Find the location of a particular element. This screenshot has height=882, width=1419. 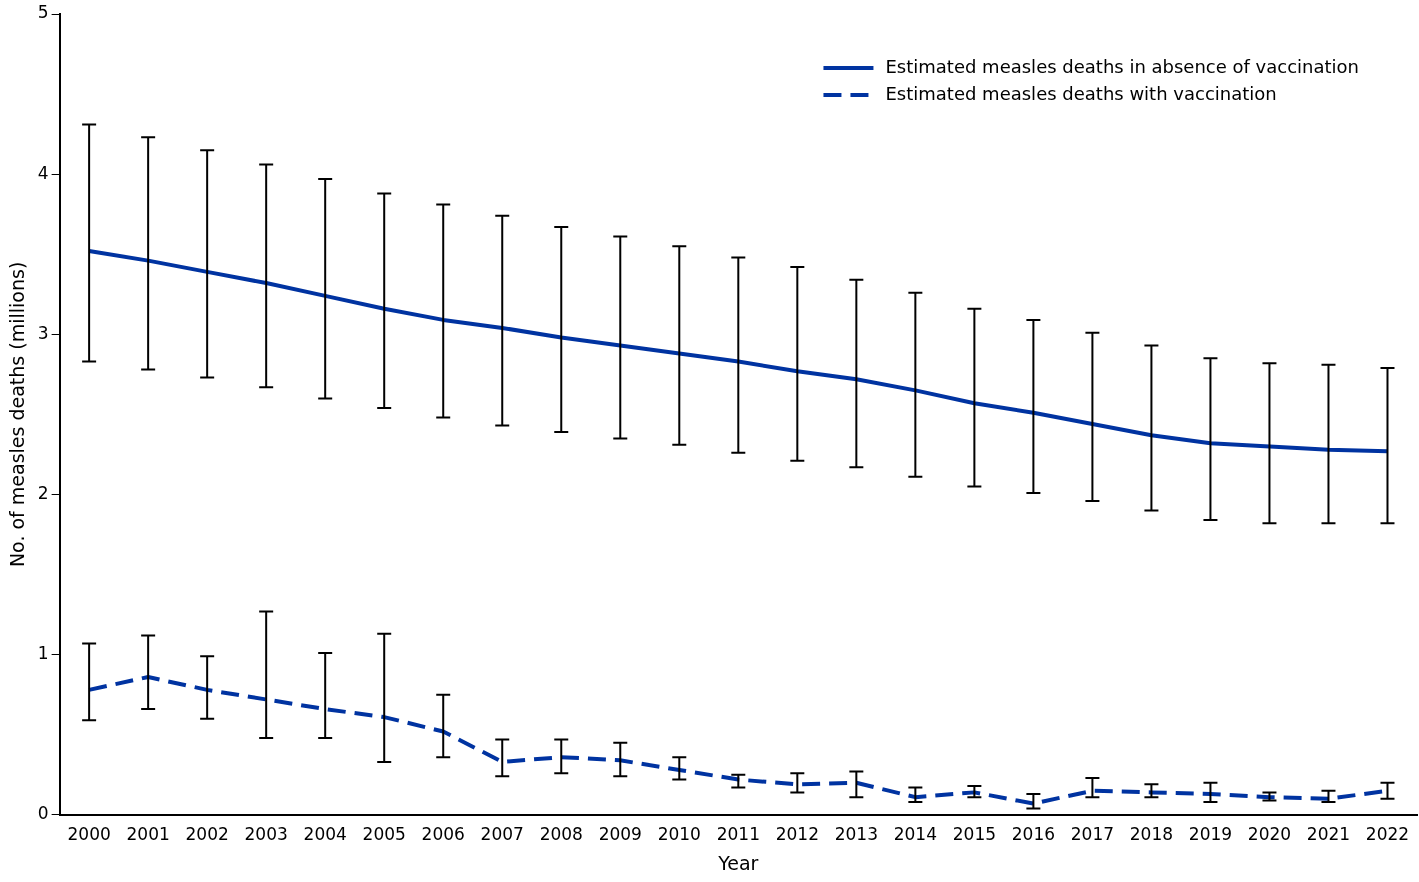

x-tick-label: 2017 is located at coordinates (1092, 834).